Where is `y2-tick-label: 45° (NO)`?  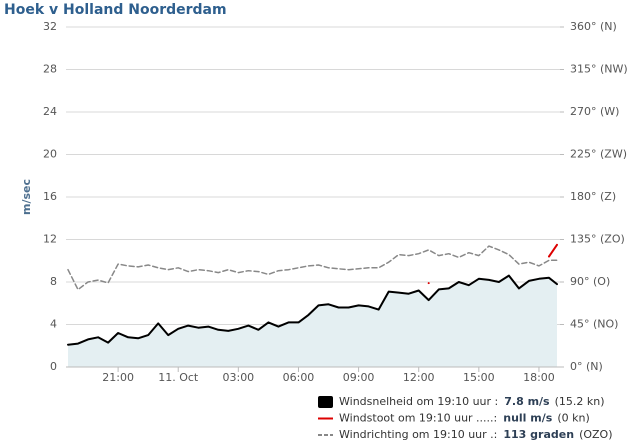
y2-tick-label: 45° (NO) is located at coordinates (594, 324).